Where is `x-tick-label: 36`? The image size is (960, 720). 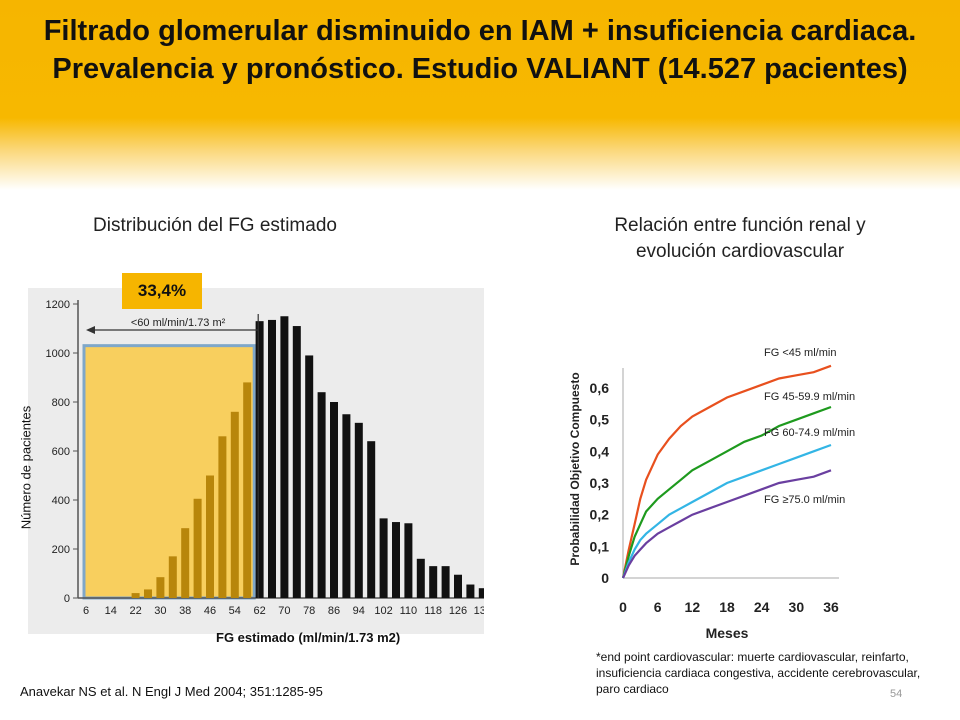
x-tick-label: 36 is located at coordinates (831, 607).